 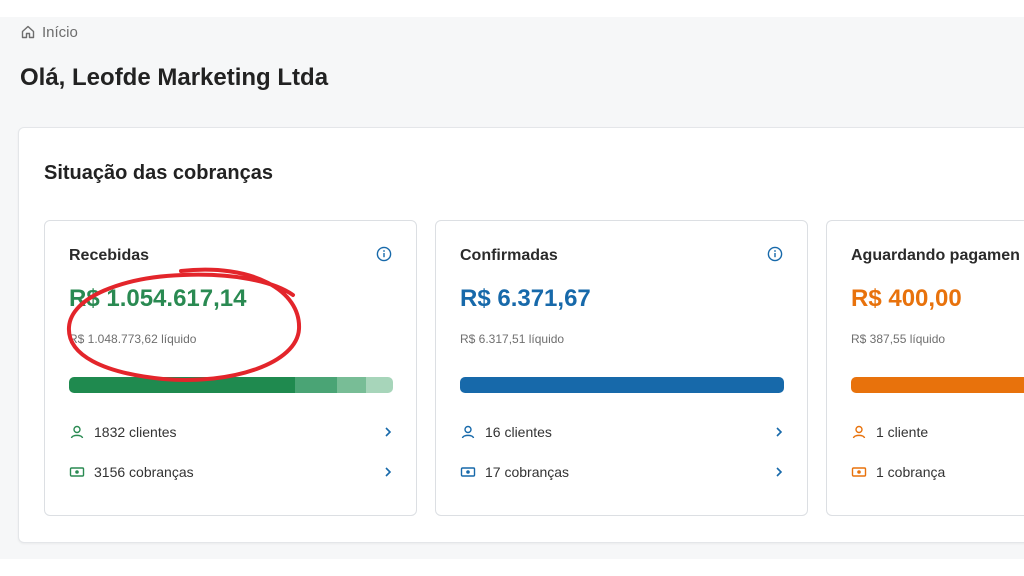 I want to click on card-net-amount: R$ 6.317,51 líquido, so click(x=512, y=339).